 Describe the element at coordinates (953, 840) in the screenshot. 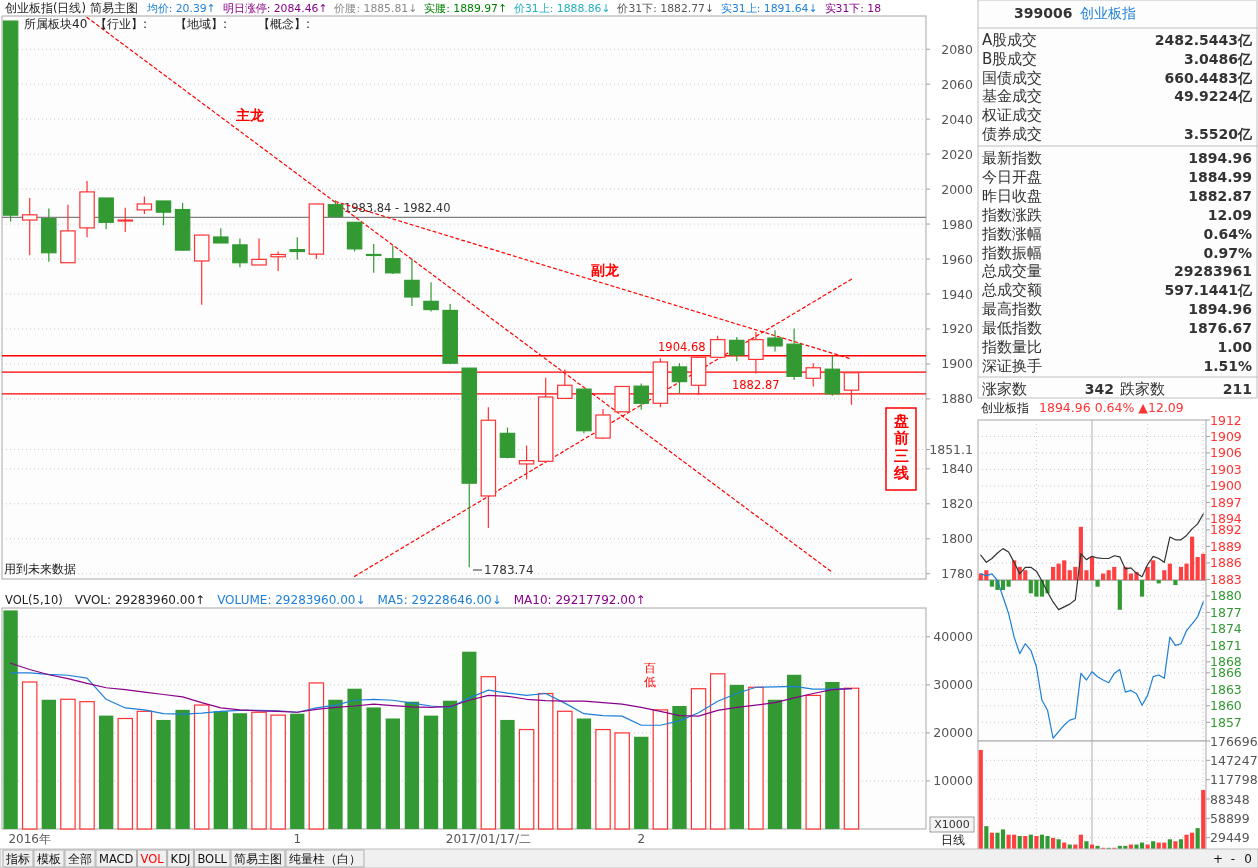

I see `text: 日线` at that location.